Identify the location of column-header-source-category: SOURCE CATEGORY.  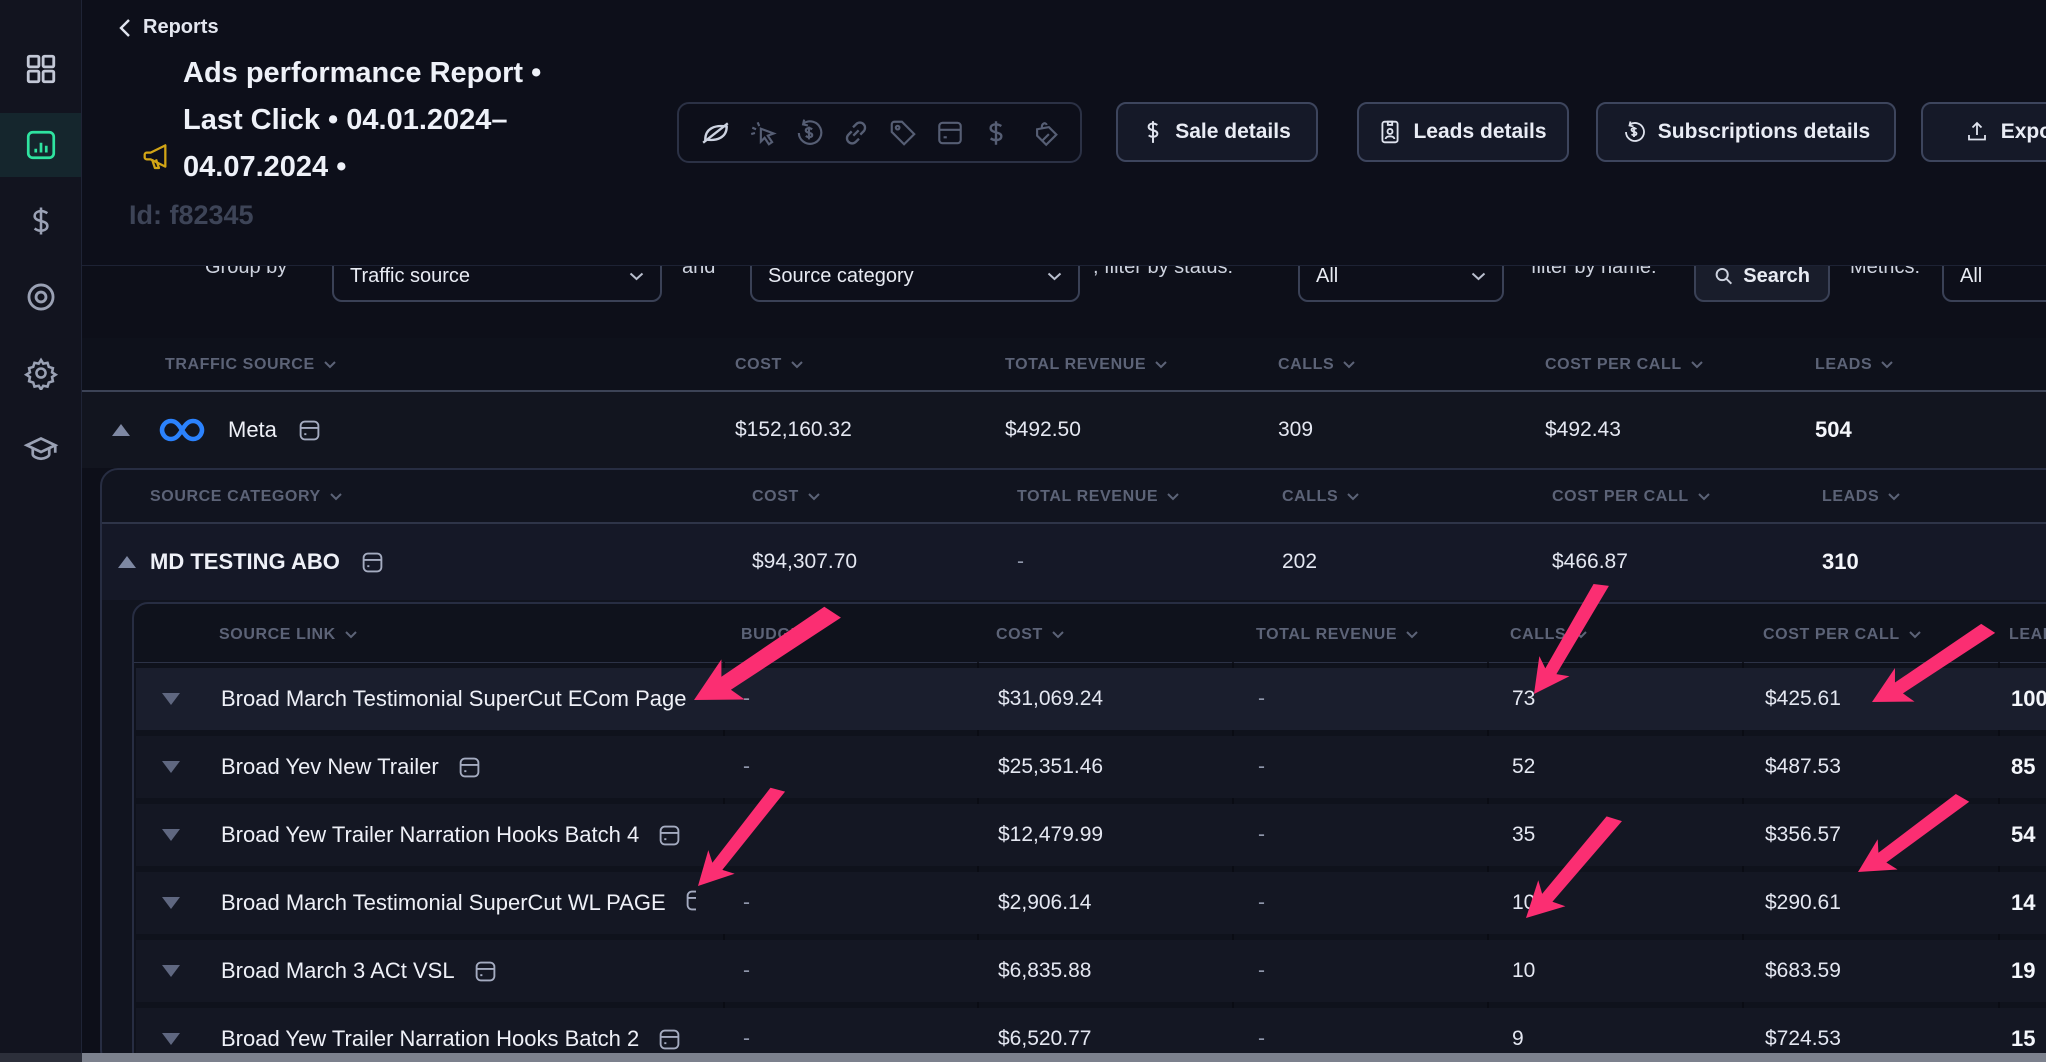
(246, 497).